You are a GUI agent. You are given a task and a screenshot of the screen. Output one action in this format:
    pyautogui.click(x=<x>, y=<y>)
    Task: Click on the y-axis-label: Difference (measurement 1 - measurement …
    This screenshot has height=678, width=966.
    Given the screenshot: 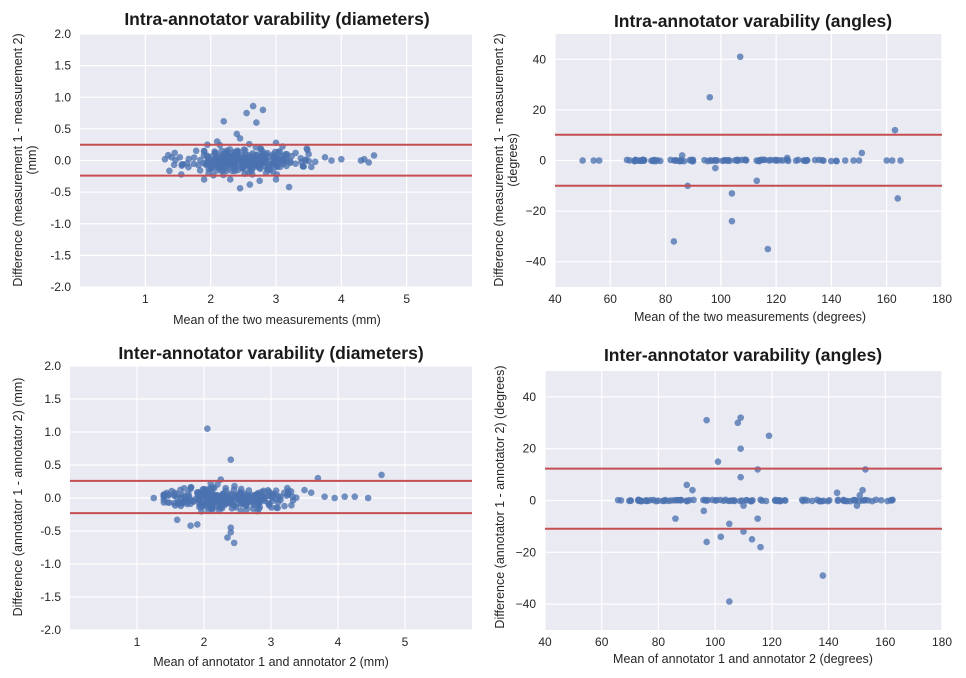 What is the action you would take?
    pyautogui.click(x=506, y=159)
    